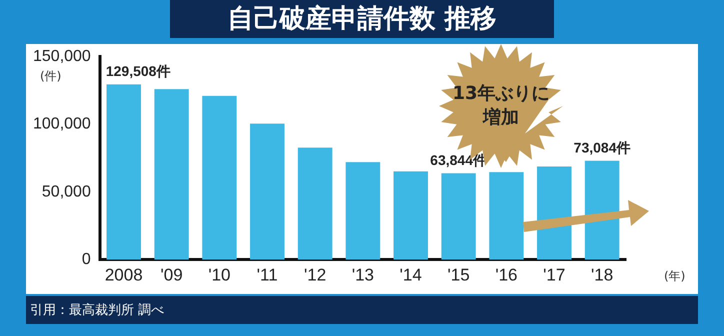  What do you see at coordinates (267, 274) in the screenshot?
I see `x-tick-label: '11` at bounding box center [267, 274].